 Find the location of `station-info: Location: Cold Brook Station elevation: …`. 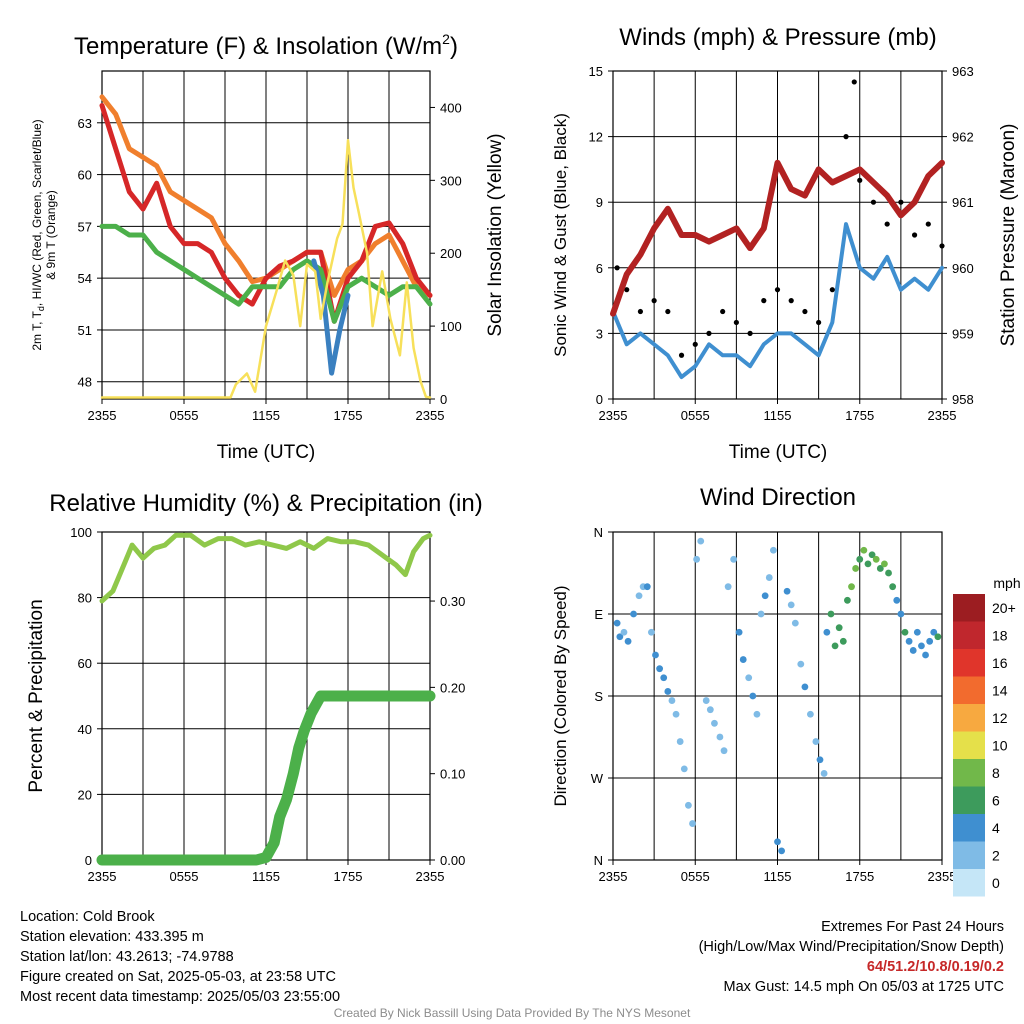

station-info: Location: Cold Brook Station elevation: … is located at coordinates (180, 957).